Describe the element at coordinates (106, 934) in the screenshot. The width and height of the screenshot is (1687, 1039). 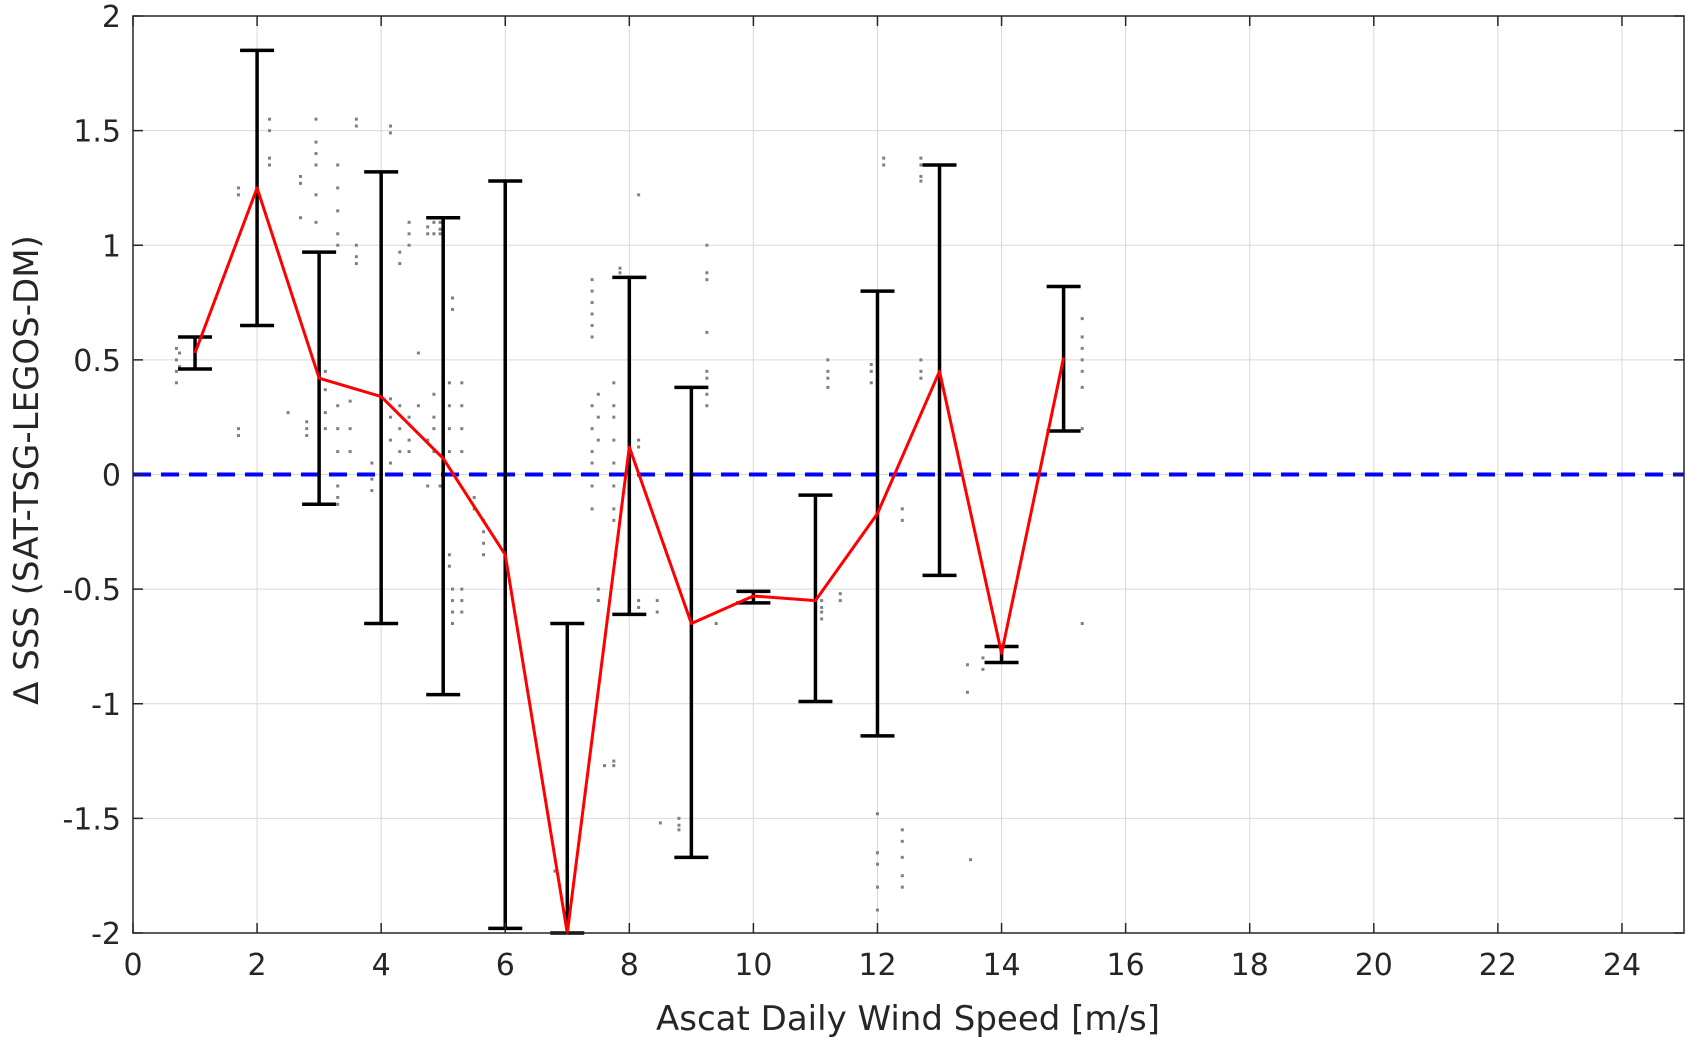
I see `y-tick-label: -2` at that location.